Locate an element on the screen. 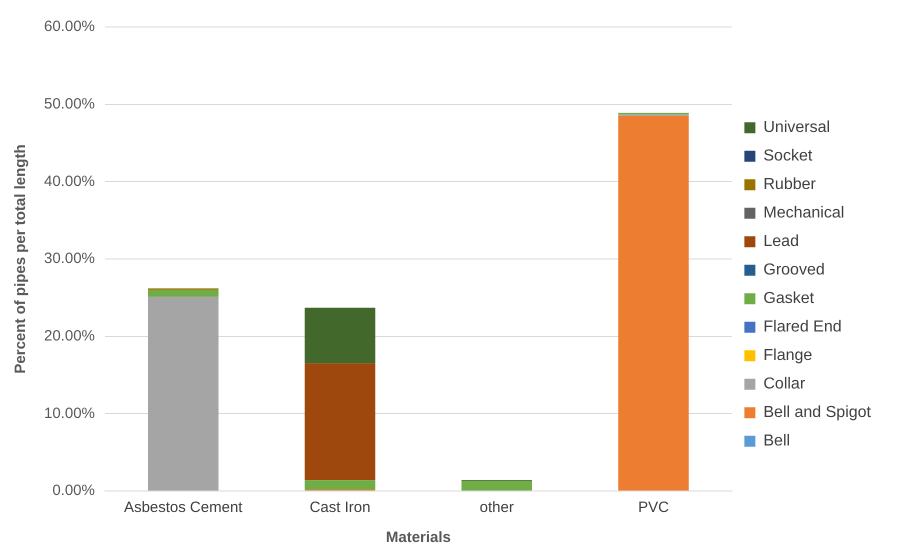 This screenshot has width=899, height=559. x-tick-label: Asbestos Cement is located at coordinates (184, 507).